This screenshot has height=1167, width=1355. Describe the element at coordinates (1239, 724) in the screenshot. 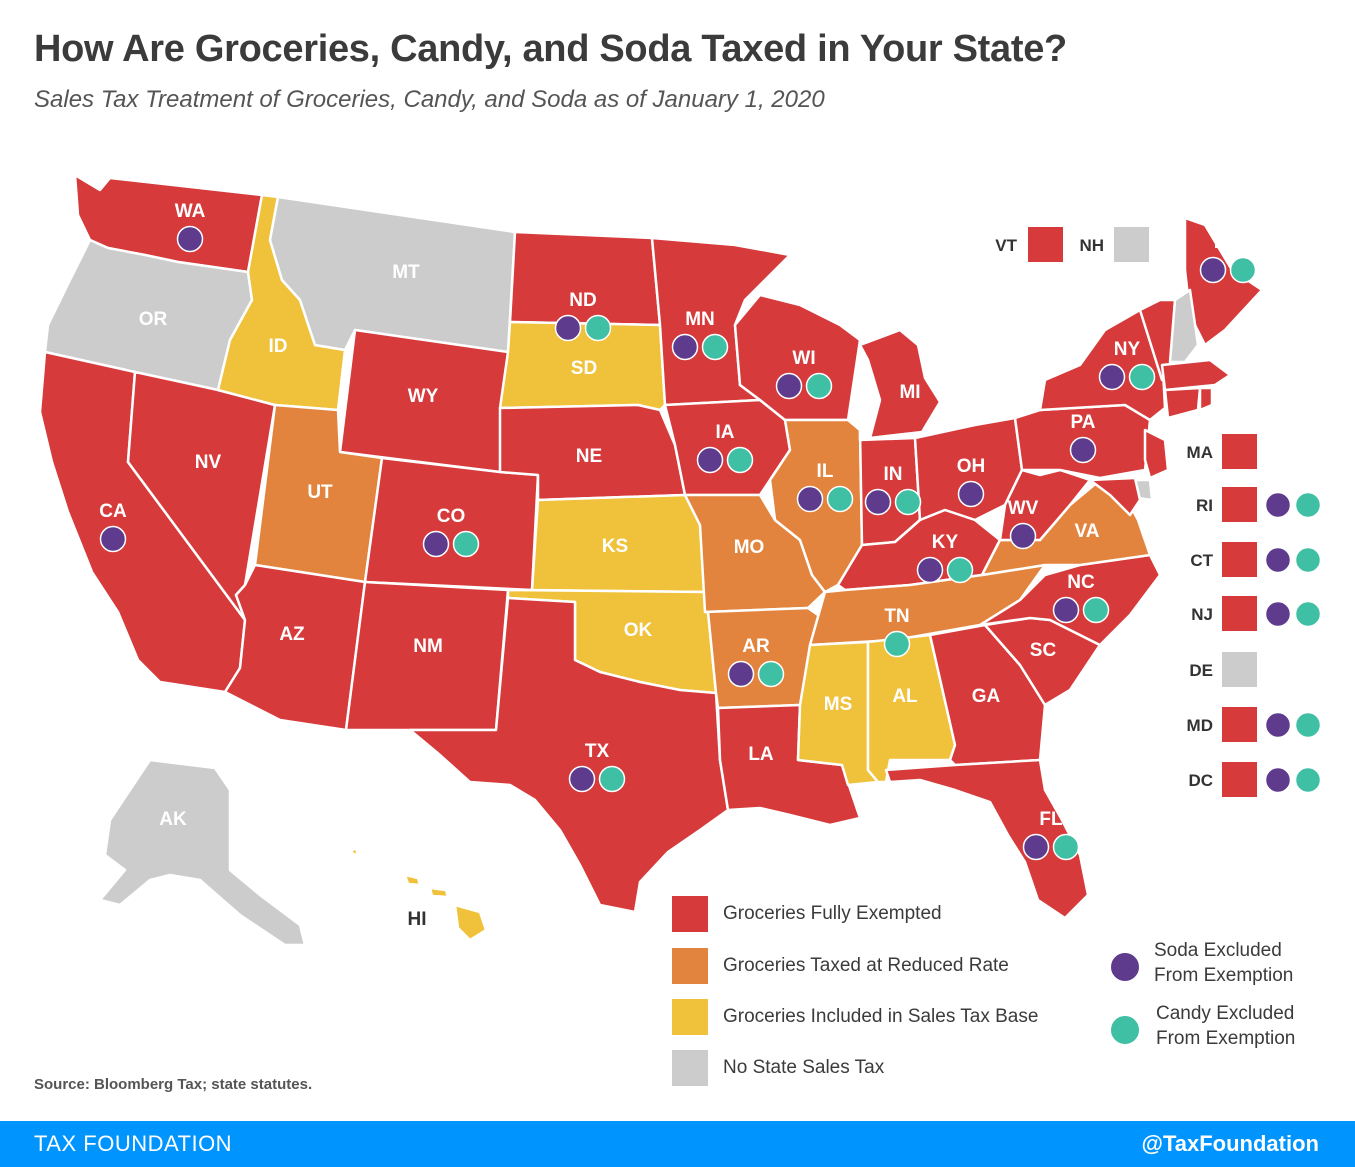

I see `small-state-box-md` at that location.